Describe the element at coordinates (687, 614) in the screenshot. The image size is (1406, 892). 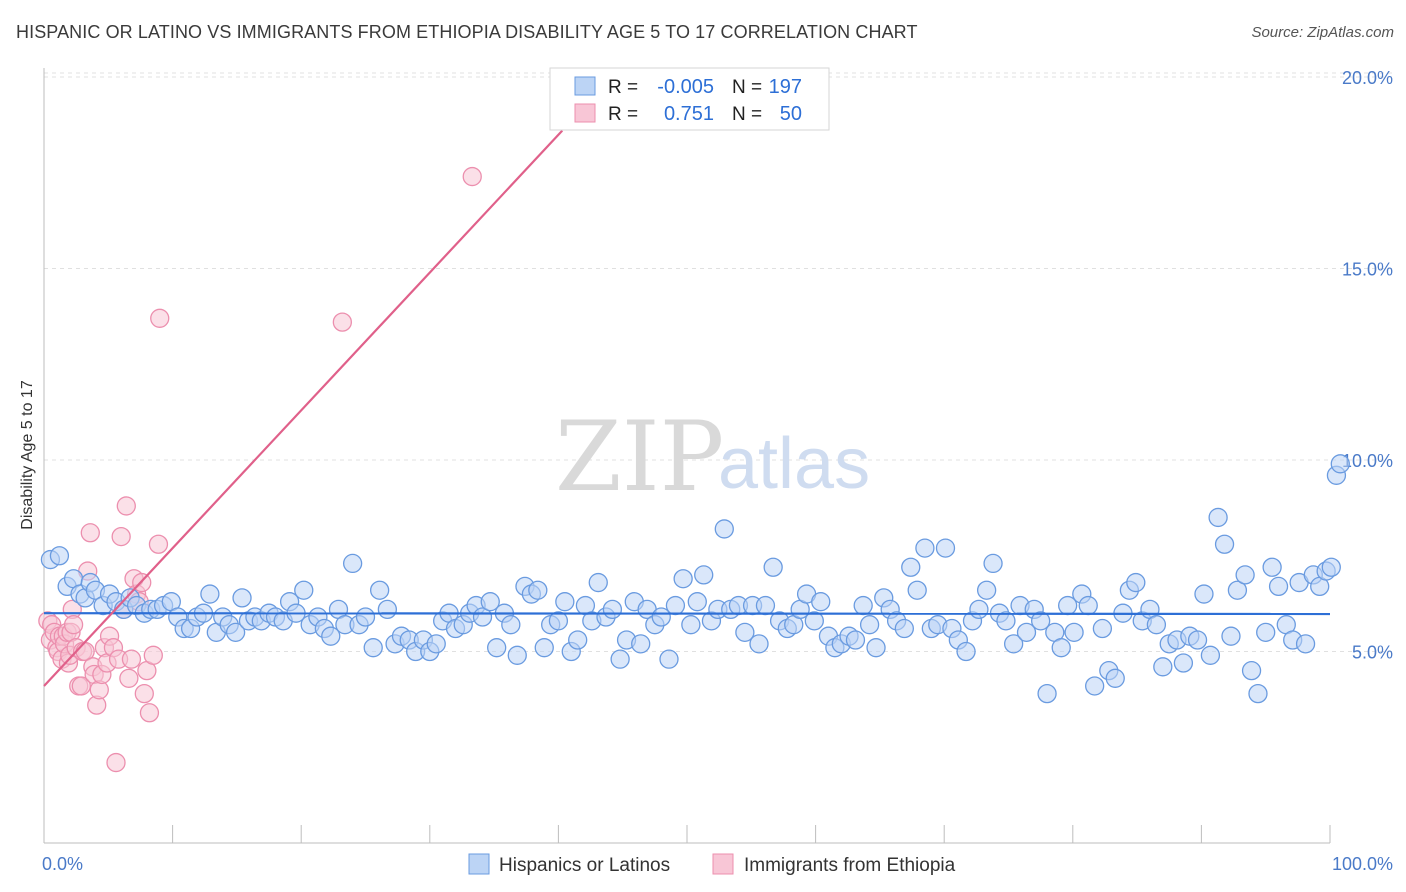
I see `trend-line-hispanic` at that location.